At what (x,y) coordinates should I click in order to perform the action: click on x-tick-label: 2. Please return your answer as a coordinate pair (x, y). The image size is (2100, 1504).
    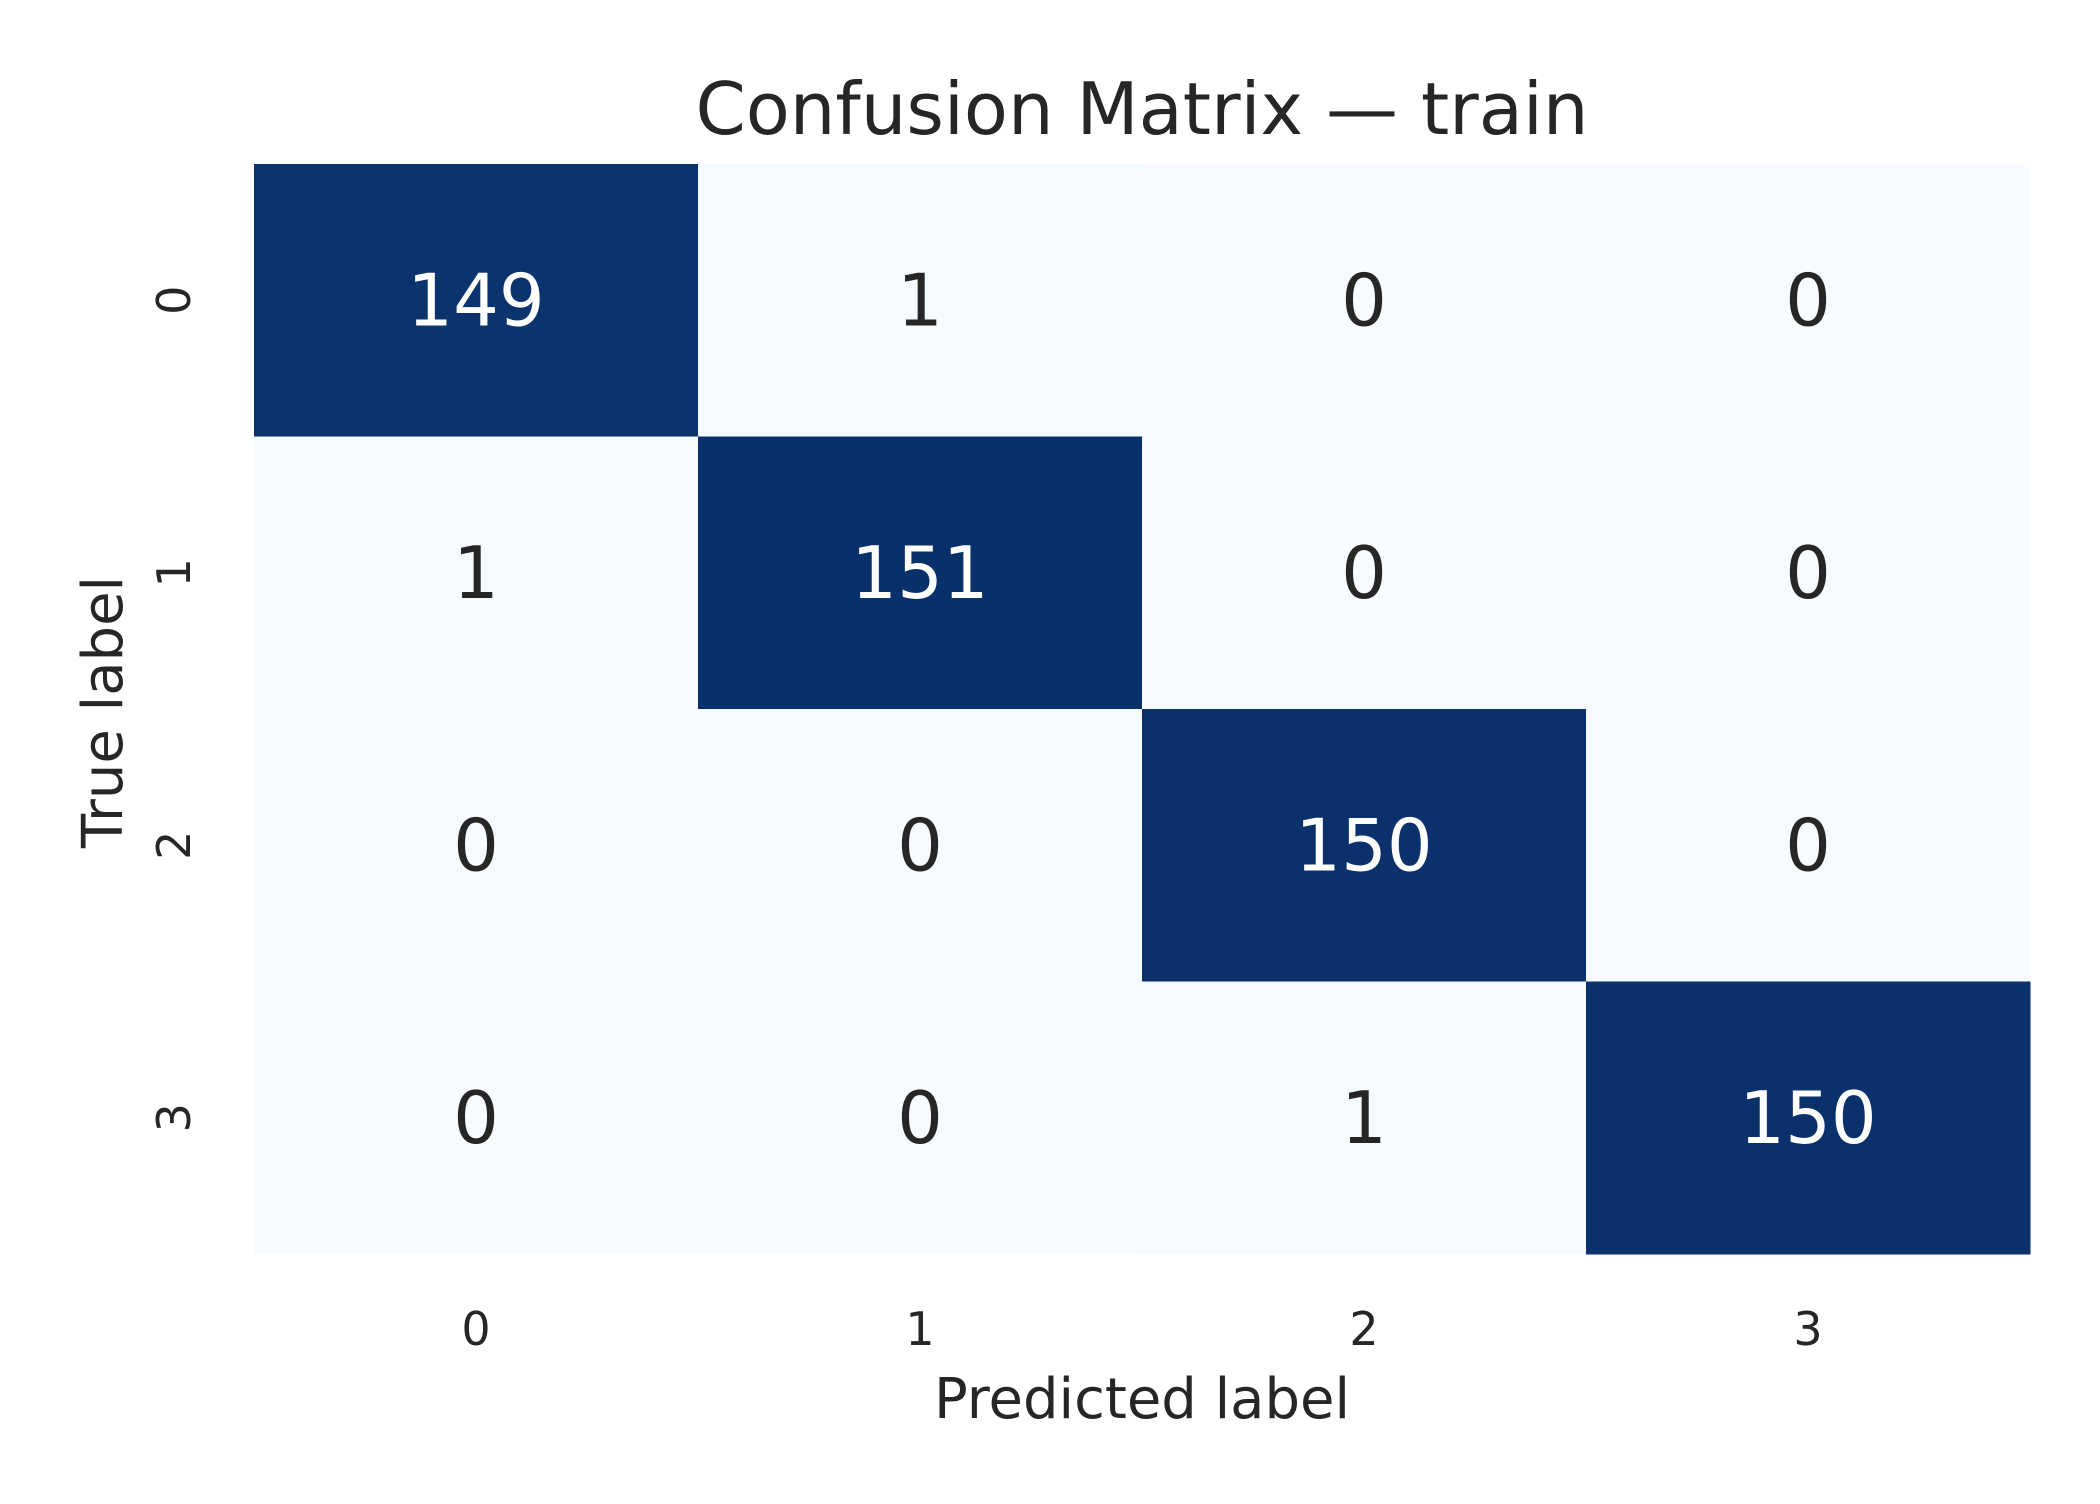
    Looking at the image, I should click on (1363, 1329).